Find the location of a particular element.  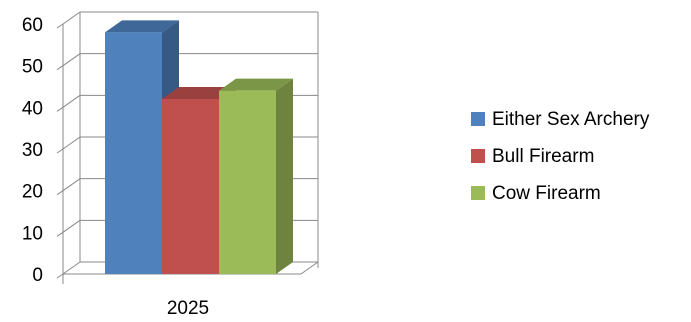

y-tick-label: 0 is located at coordinates (37, 275).